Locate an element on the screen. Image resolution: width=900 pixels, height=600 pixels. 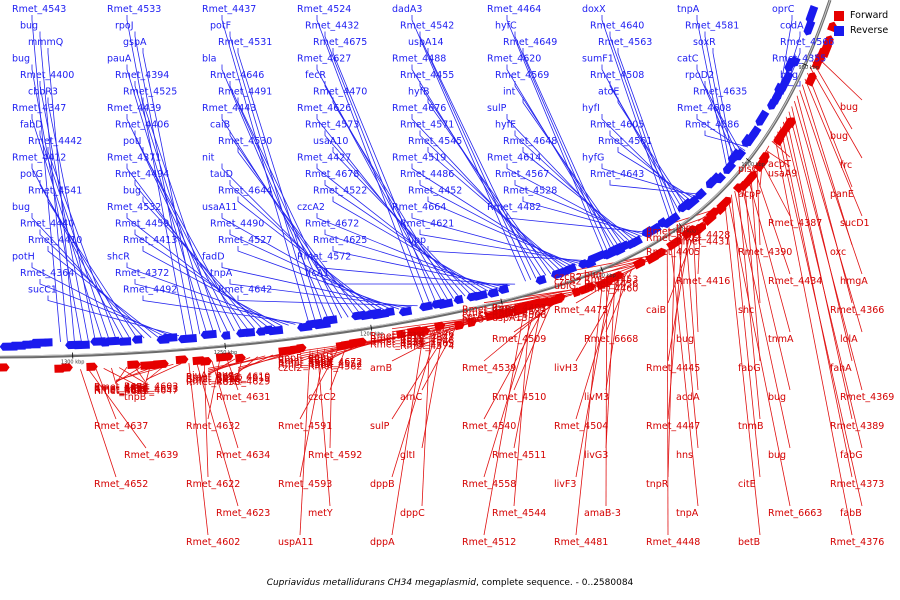
reverse-gene-label: Rmet_4608 is located at coordinates (704, 108).